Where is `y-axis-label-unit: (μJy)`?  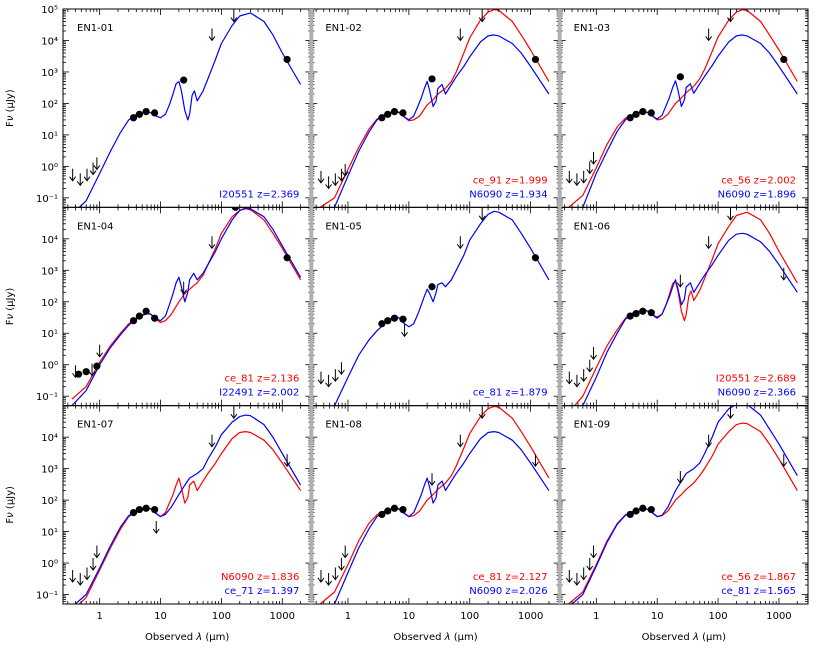 y-axis-label-unit: (μJy) is located at coordinates (10, 499).